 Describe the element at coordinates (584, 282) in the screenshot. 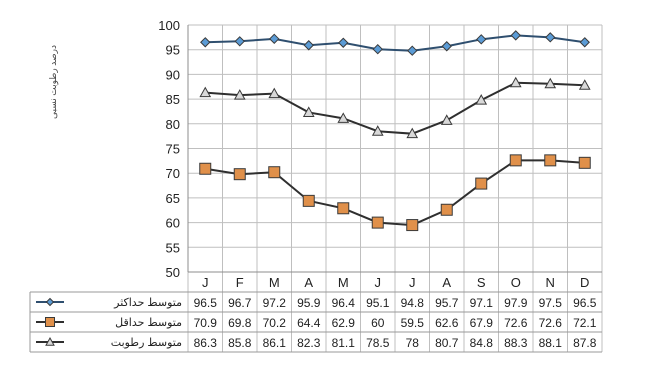

I see `x-tick-label-11: D` at that location.